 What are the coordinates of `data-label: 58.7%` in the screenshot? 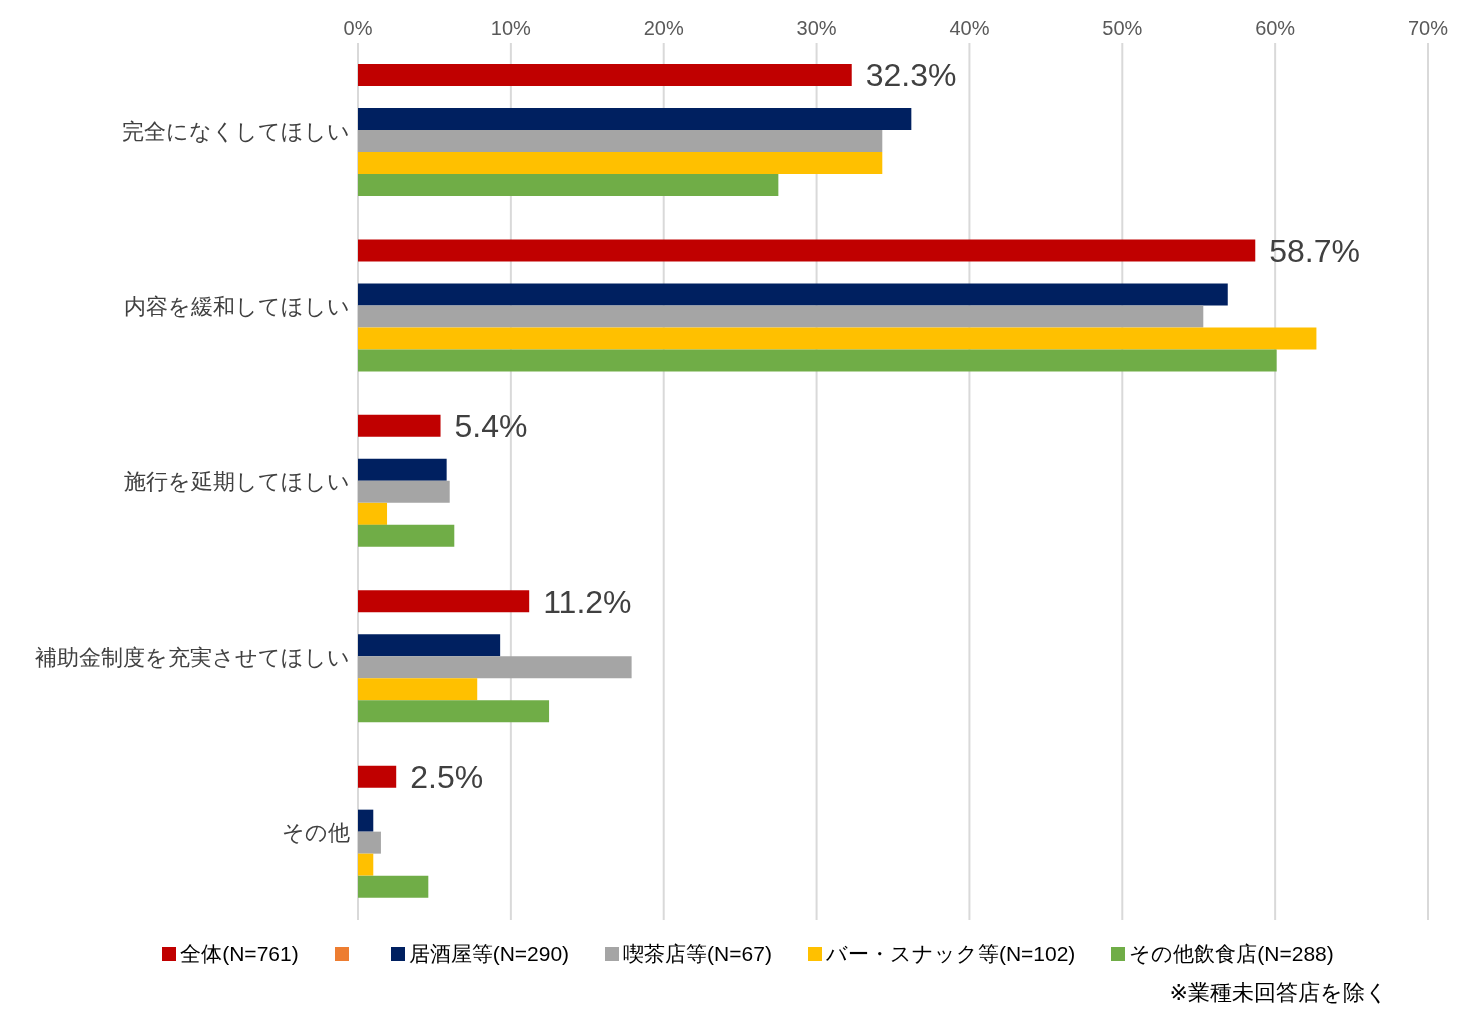 It's located at (1315, 250).